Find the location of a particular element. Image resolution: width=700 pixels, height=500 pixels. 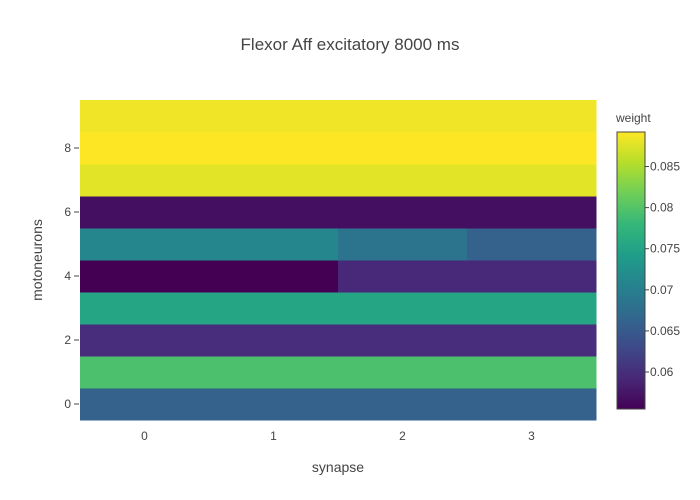

x-tick-label: 2 is located at coordinates (402, 436).